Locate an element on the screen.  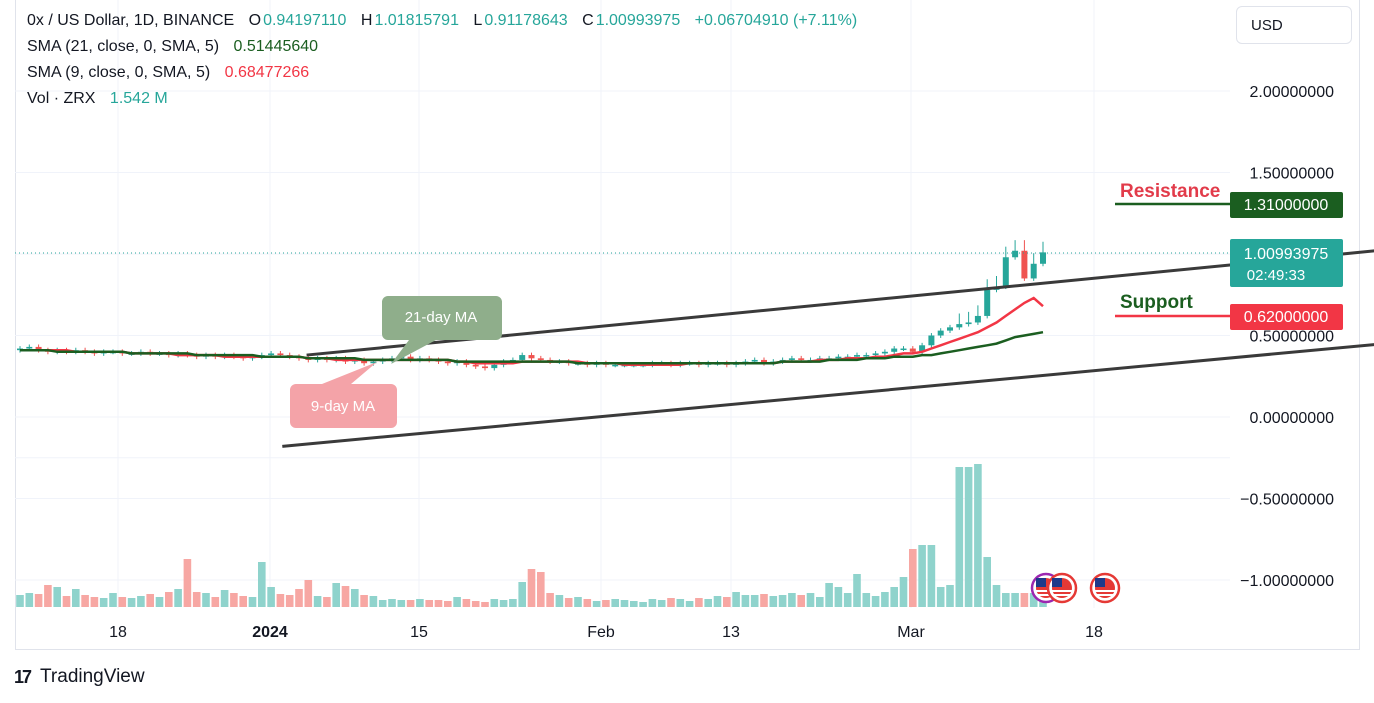
volume-legend-value: 1.542 M is located at coordinates (138, 98).